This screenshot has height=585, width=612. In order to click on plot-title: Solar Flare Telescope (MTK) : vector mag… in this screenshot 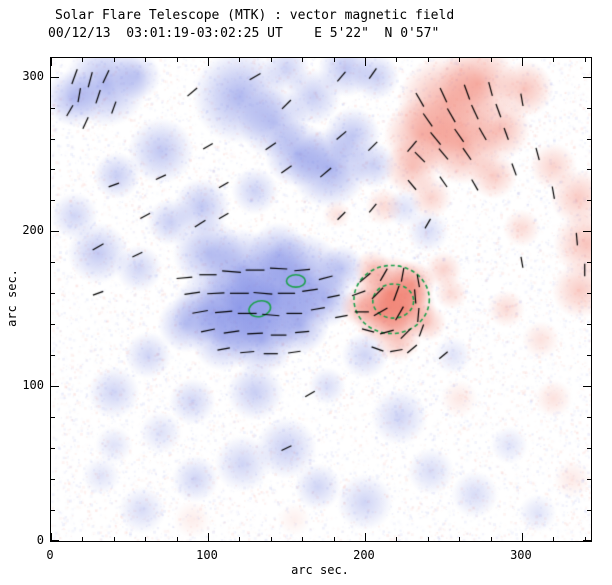, I will do `click(255, 15)`.